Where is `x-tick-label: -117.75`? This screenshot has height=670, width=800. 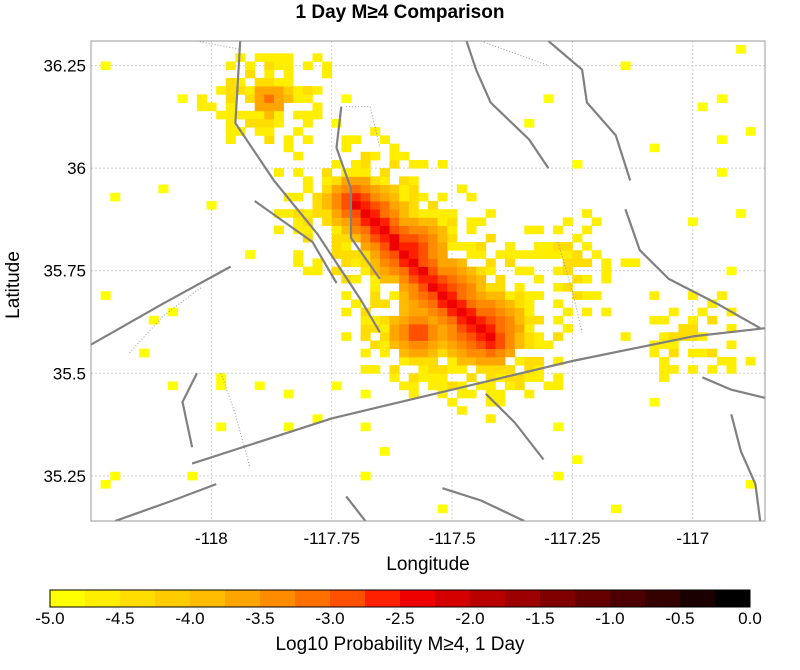 x-tick-label: -117.75 is located at coordinates (332, 538).